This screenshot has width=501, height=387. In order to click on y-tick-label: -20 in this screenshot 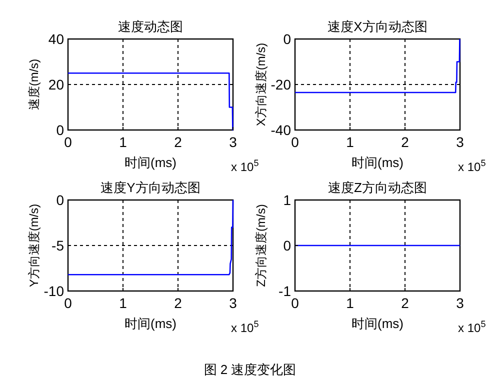, I will do `click(281, 84)`.